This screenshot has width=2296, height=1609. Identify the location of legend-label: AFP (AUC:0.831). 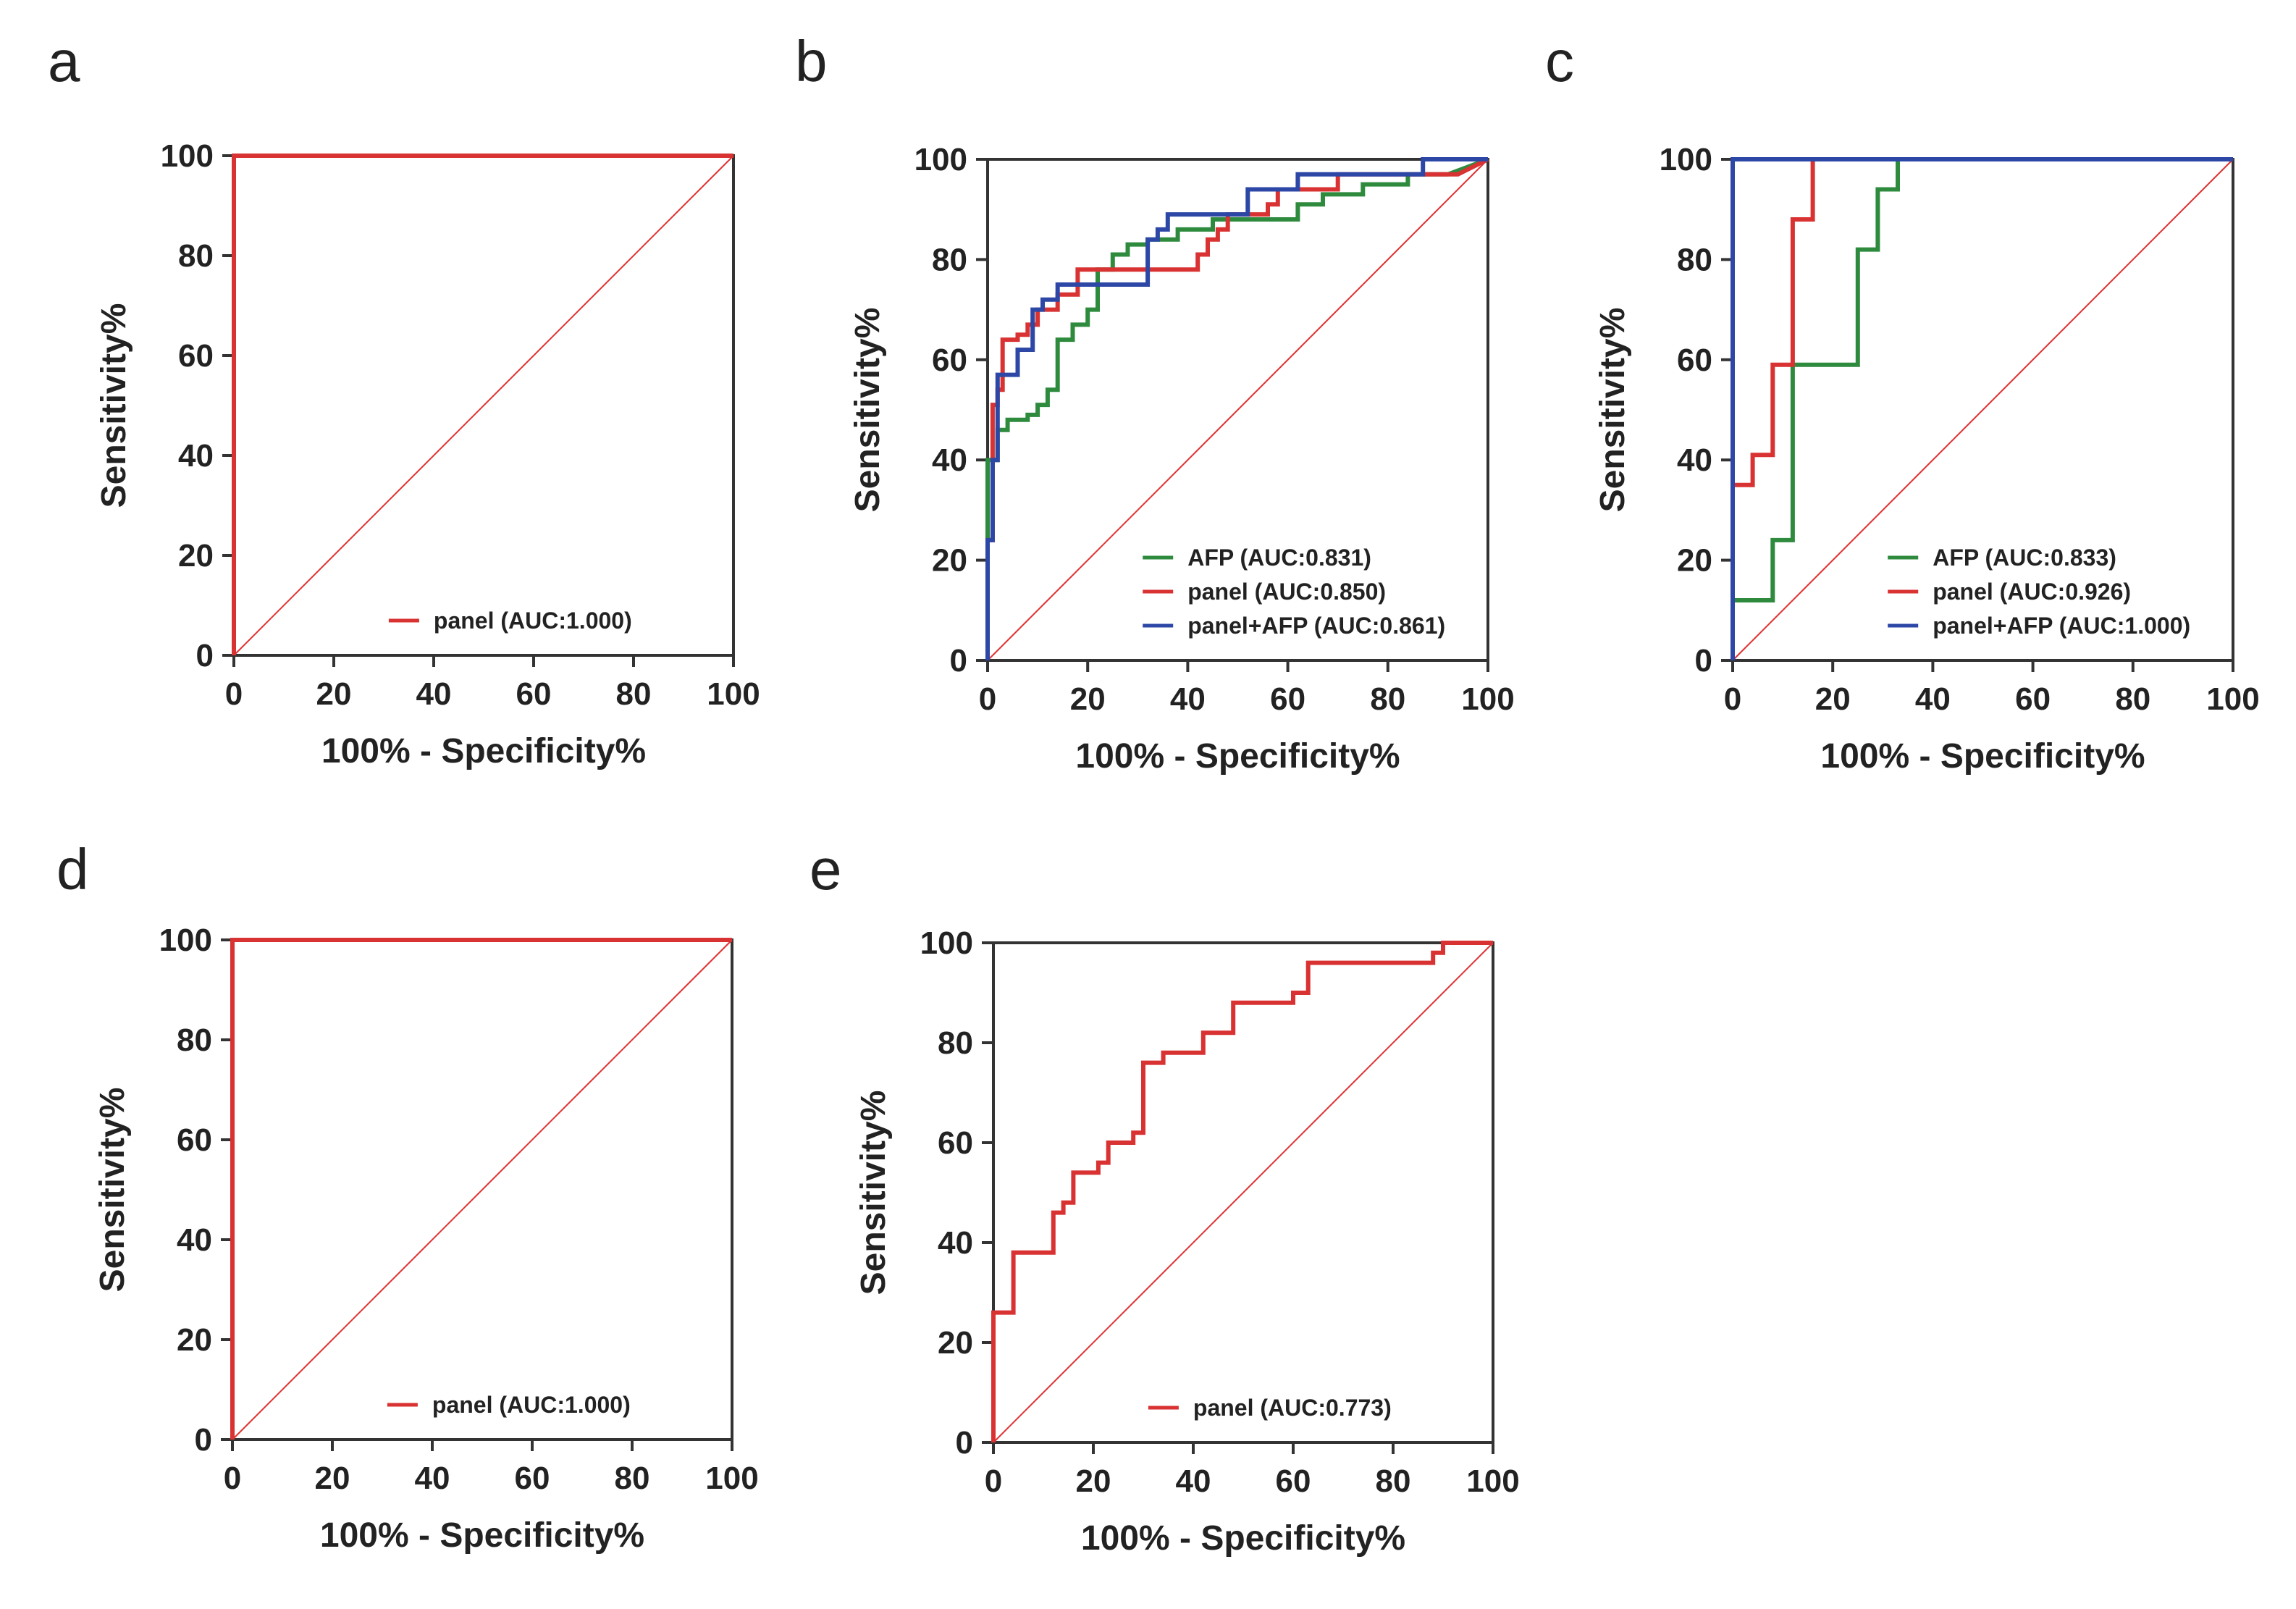
(1279, 558).